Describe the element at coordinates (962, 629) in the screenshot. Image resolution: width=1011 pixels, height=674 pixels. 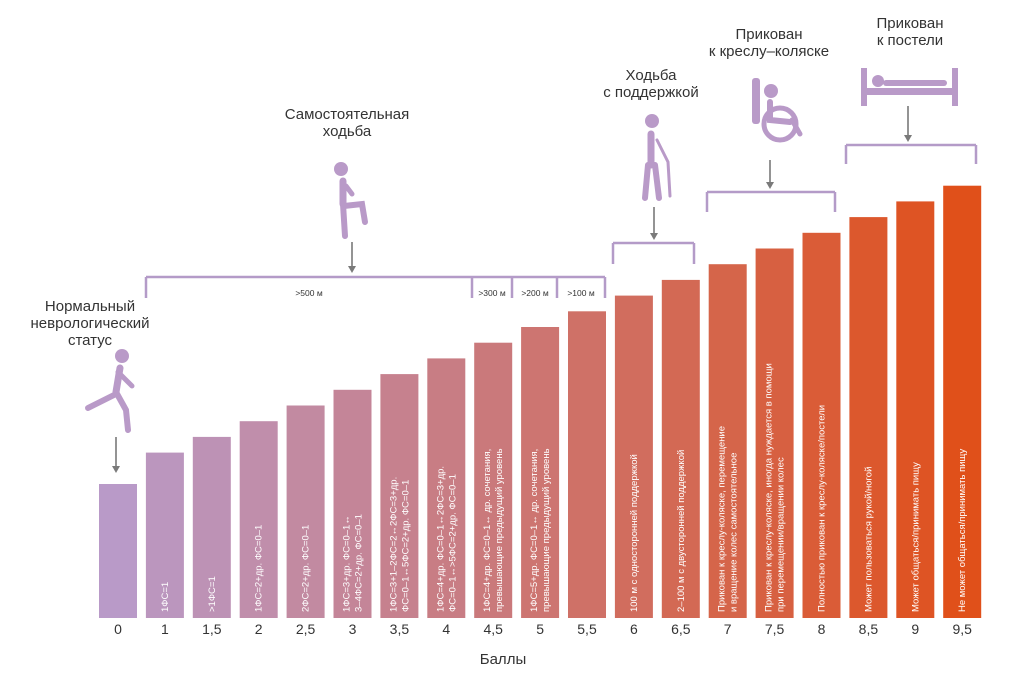
I see `x-tick-label: 9,5` at that location.